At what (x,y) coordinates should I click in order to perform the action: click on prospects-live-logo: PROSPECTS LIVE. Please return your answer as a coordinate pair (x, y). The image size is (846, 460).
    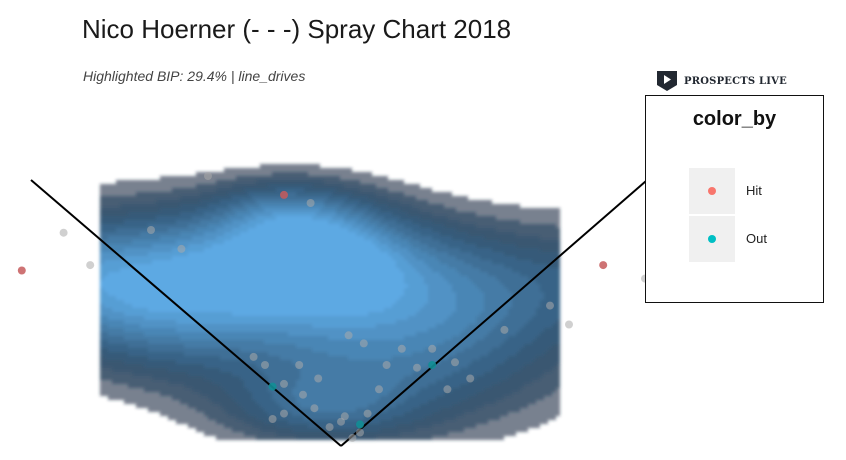
    Looking at the image, I should click on (721, 81).